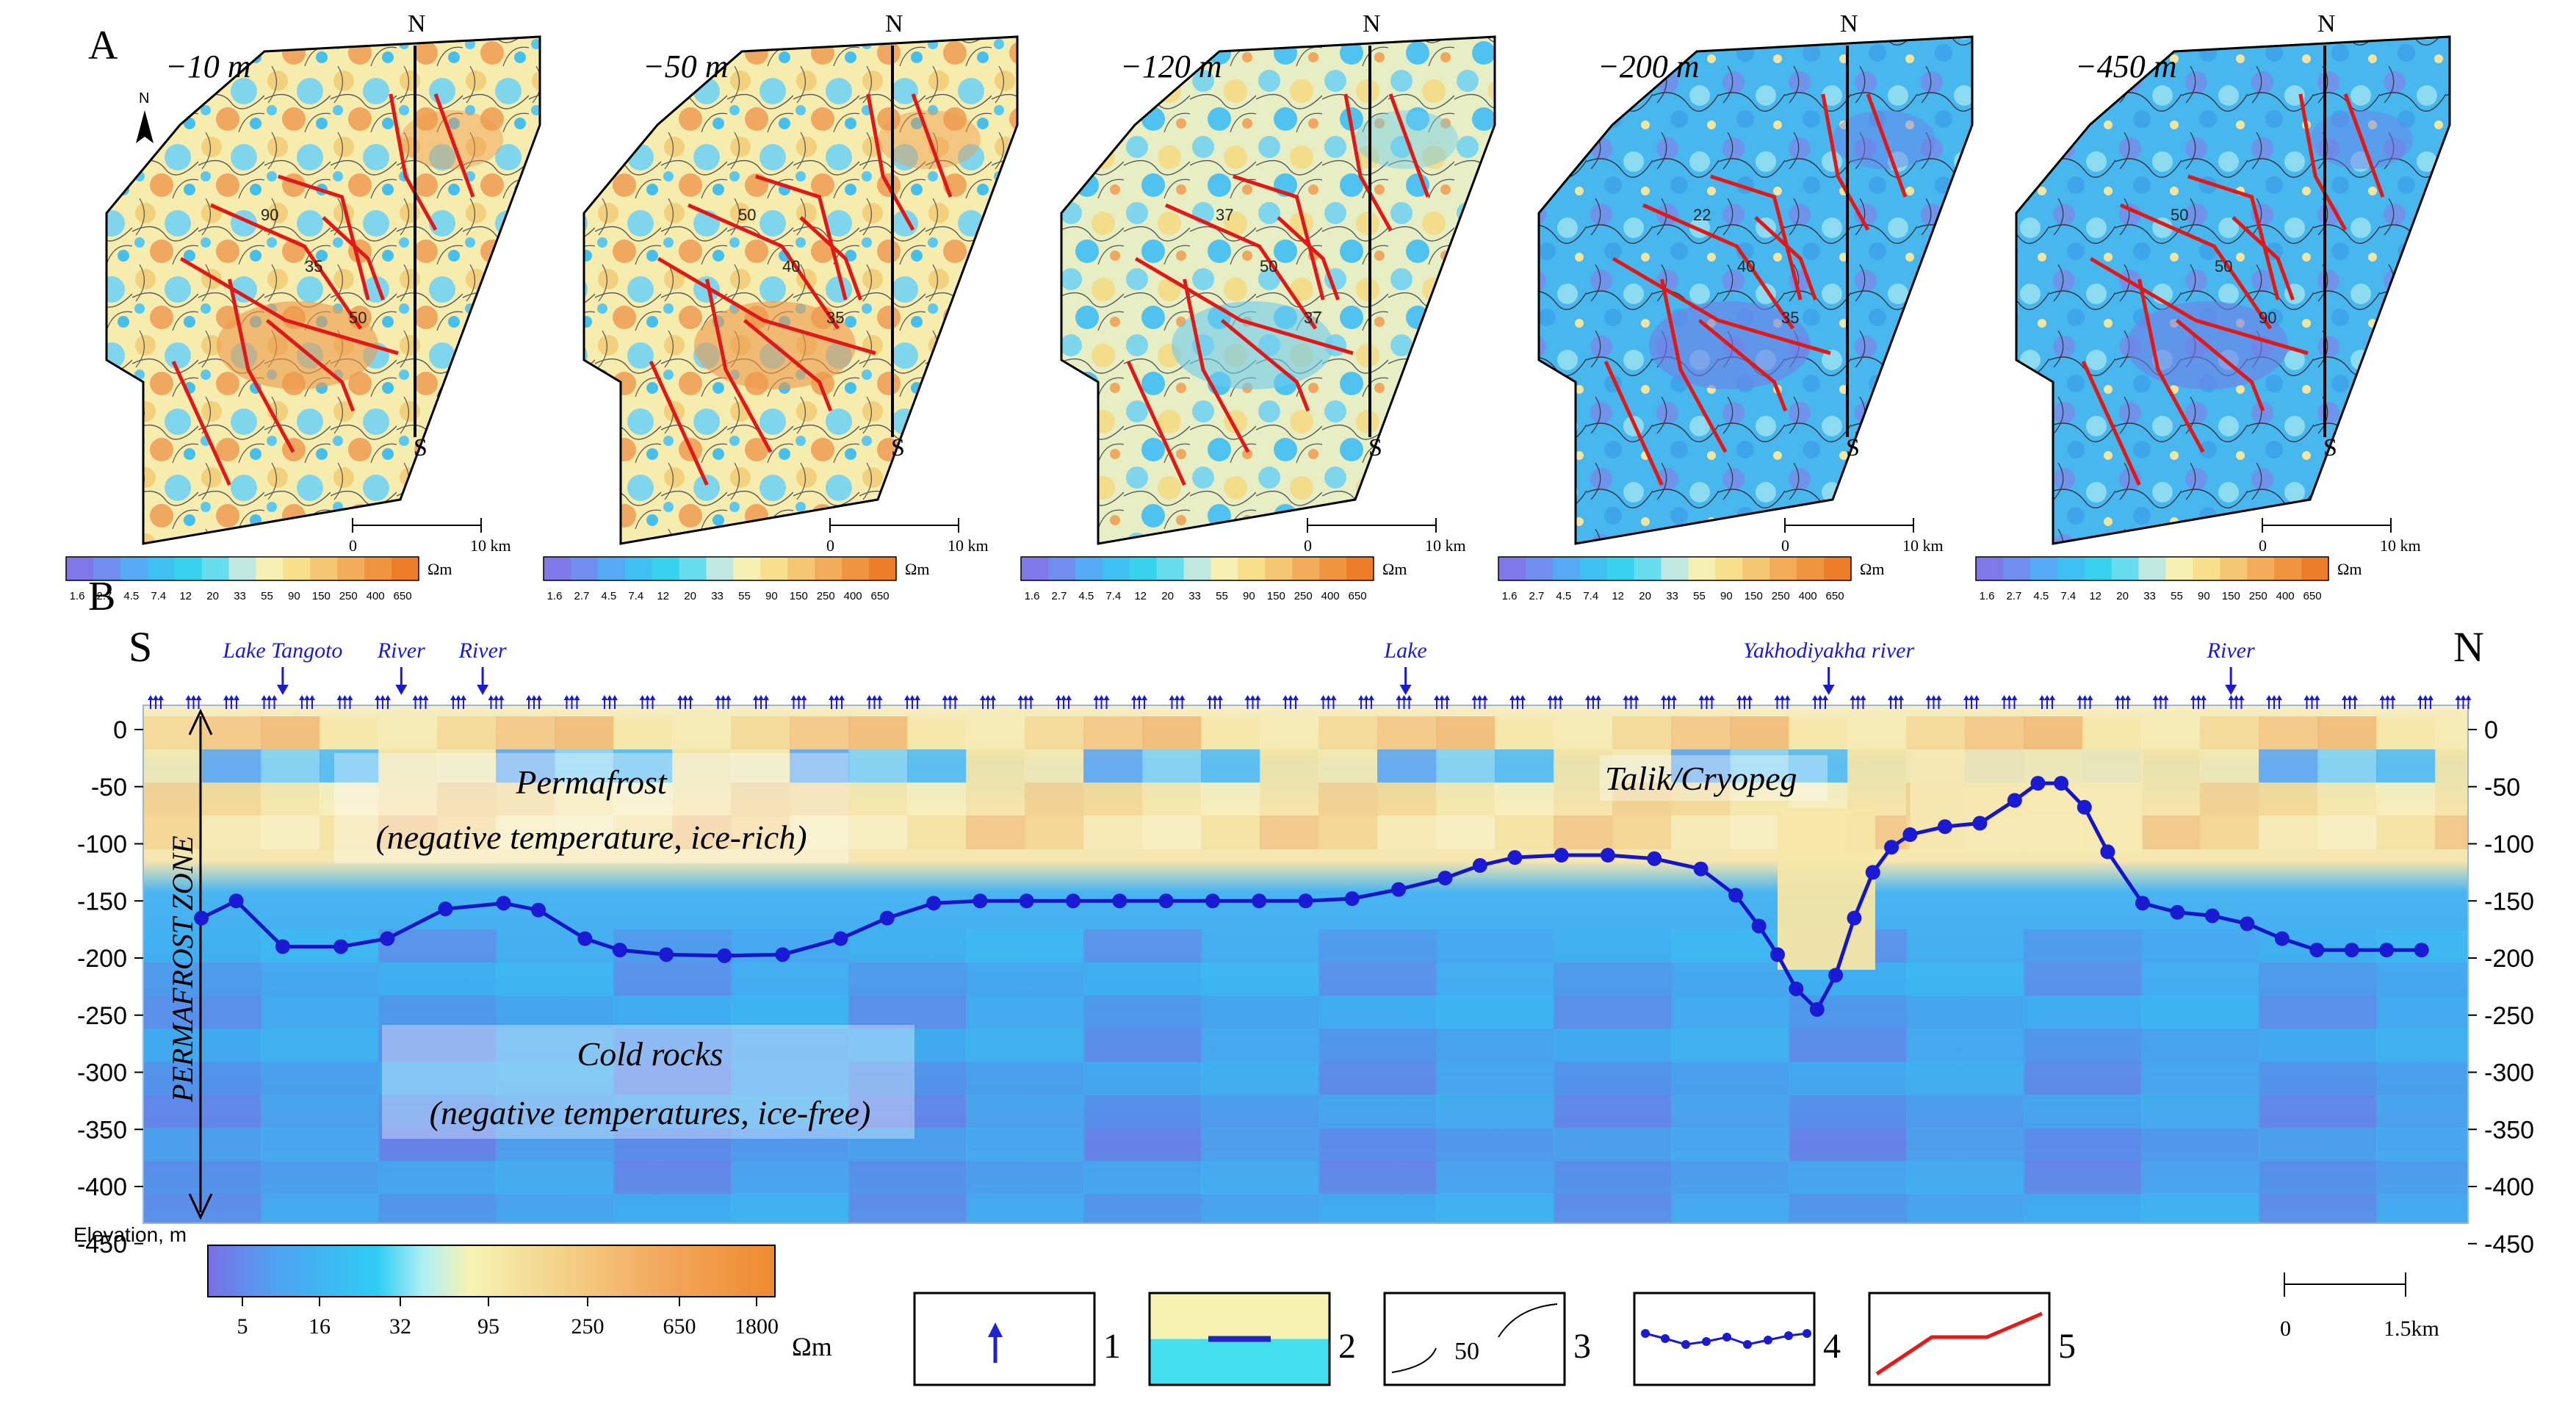 The width and height of the screenshot is (2576, 1415). What do you see at coordinates (1828, 650) in the screenshot?
I see `feature-label: Yakhodiyakha river` at bounding box center [1828, 650].